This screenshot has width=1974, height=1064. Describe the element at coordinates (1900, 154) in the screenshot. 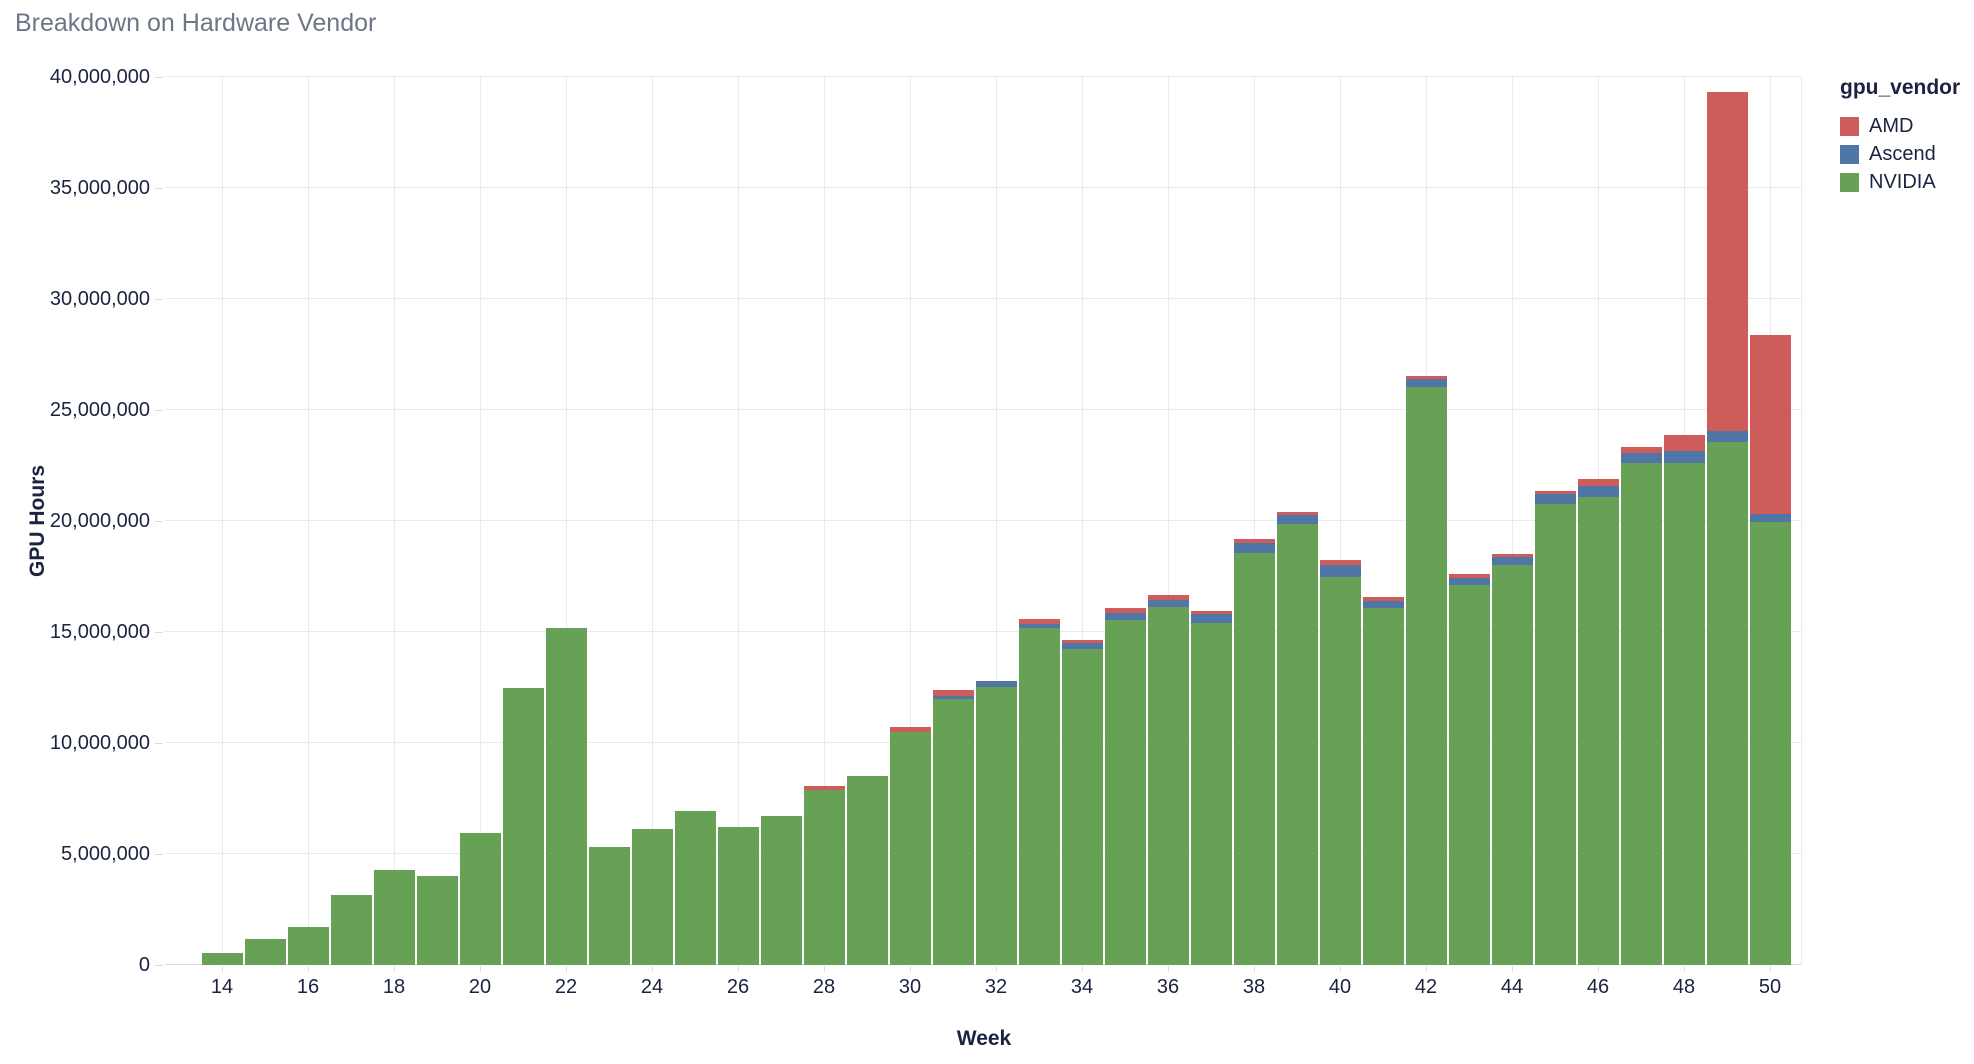

I see `legend-item-ascend: Ascend` at that location.